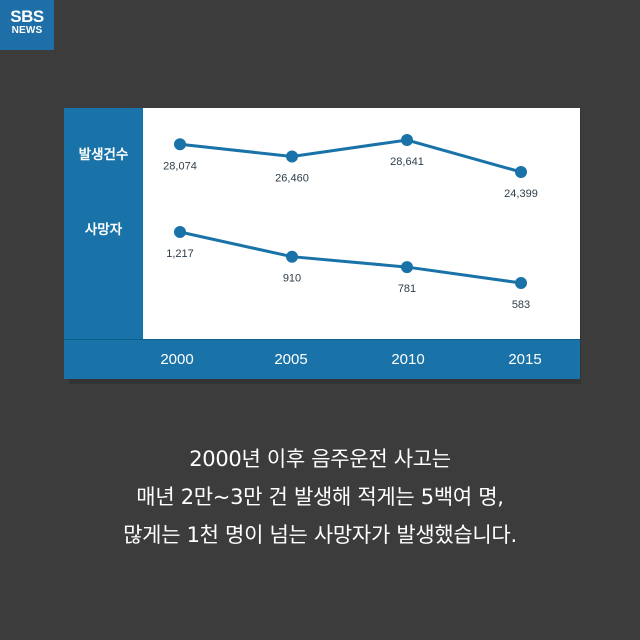 Image resolution: width=640 pixels, height=640 pixels. Describe the element at coordinates (322, 339) in the screenshot. I see `x-axis-line` at that location.